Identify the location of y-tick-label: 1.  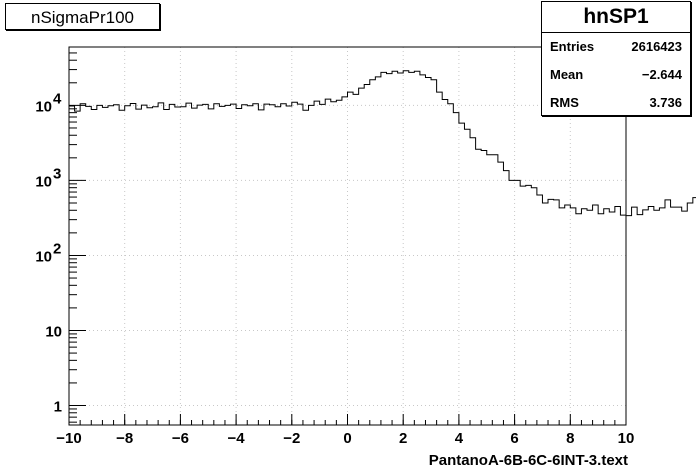
(58, 407).